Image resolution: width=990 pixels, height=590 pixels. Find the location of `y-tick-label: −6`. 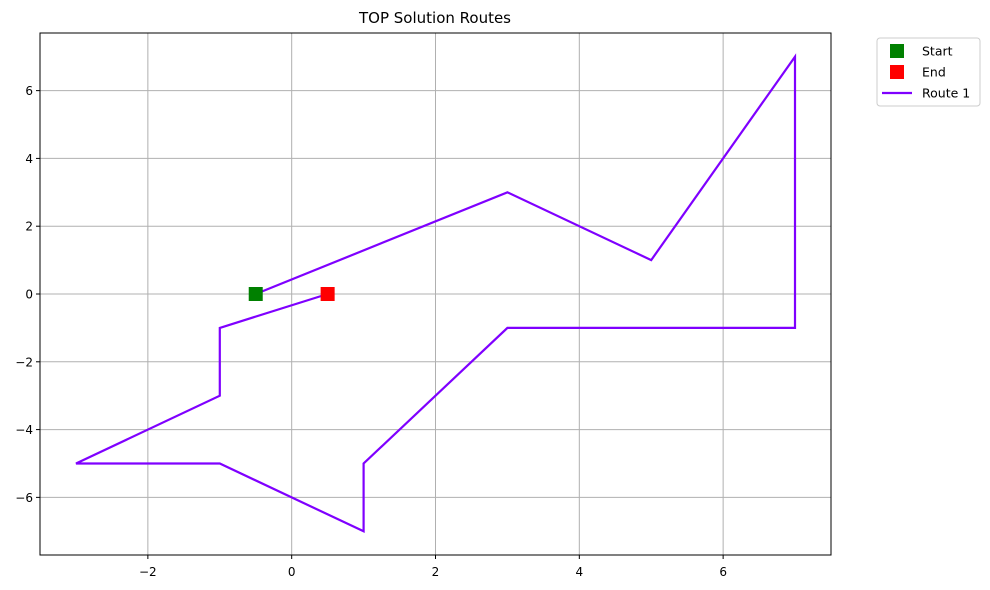

y-tick-label: −6 is located at coordinates (24, 498).